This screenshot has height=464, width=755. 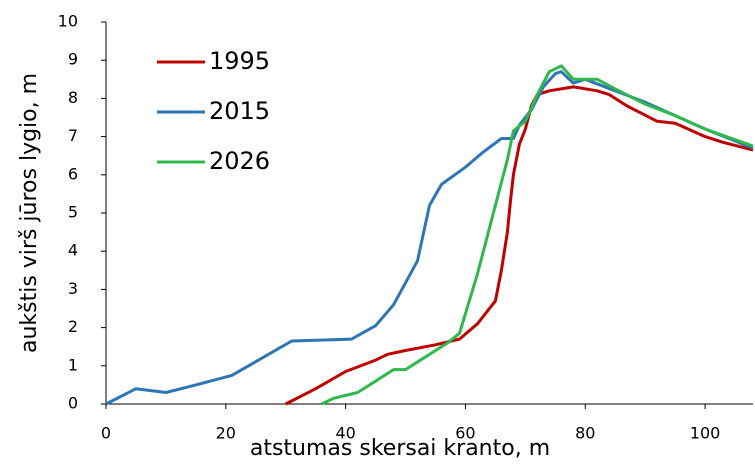 I want to click on legend-label: 2015, so click(x=239, y=111).